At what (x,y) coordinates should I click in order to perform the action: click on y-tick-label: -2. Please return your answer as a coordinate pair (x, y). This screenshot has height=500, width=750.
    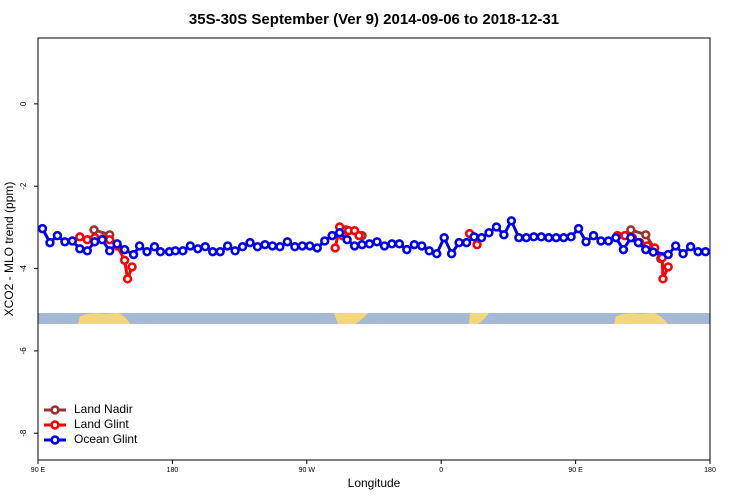
    Looking at the image, I should click on (23, 186).